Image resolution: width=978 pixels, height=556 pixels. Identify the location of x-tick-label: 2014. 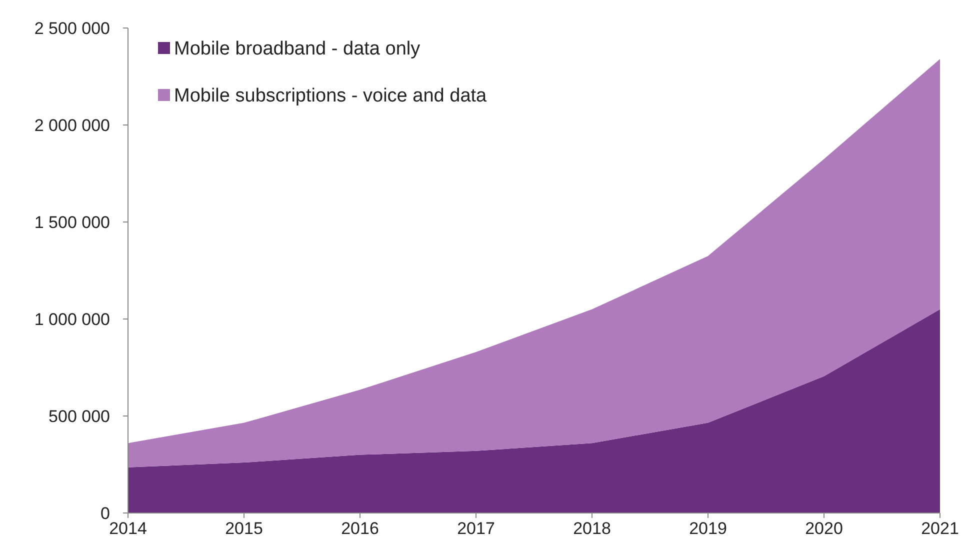
(128, 528).